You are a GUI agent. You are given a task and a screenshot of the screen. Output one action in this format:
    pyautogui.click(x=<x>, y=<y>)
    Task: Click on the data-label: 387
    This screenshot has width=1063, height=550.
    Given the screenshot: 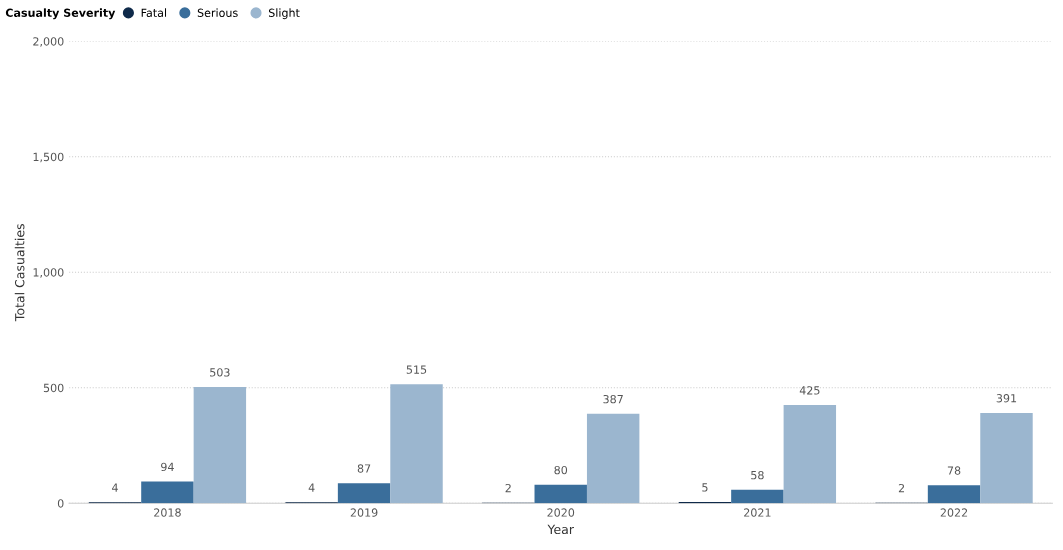 What is the action you would take?
    pyautogui.click(x=613, y=399)
    